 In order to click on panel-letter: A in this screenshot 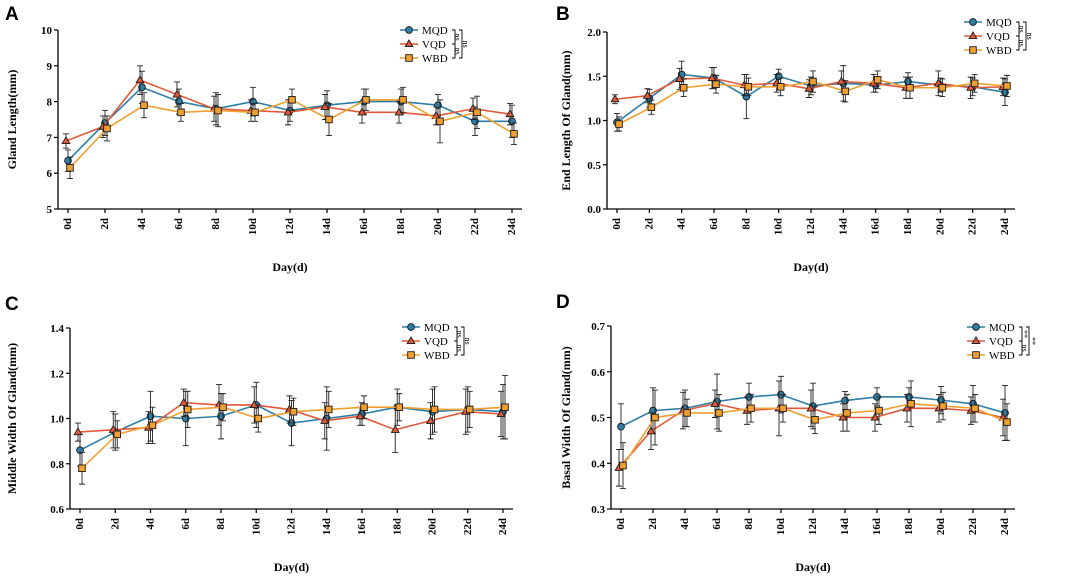, I will do `click(12, 14)`.